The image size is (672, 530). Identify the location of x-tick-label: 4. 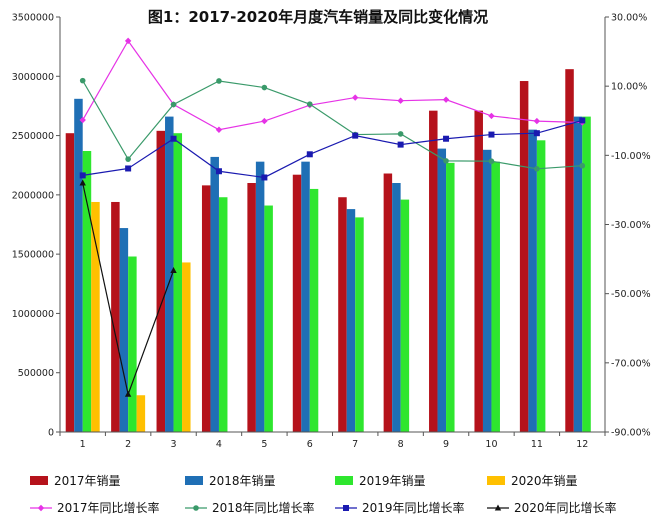
(219, 444).